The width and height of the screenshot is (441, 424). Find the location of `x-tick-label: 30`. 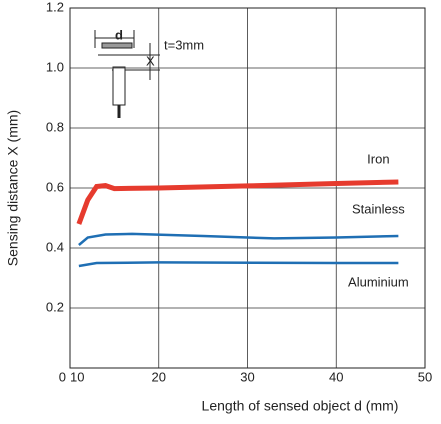

x-tick-label: 30 is located at coordinates (247, 376).